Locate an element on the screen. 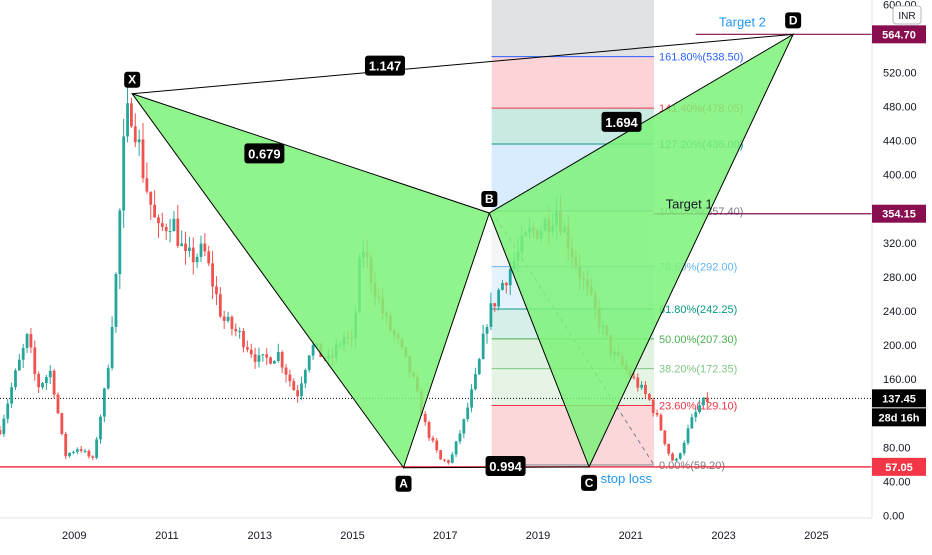  y-tick-label: 480.00 is located at coordinates (900, 107).